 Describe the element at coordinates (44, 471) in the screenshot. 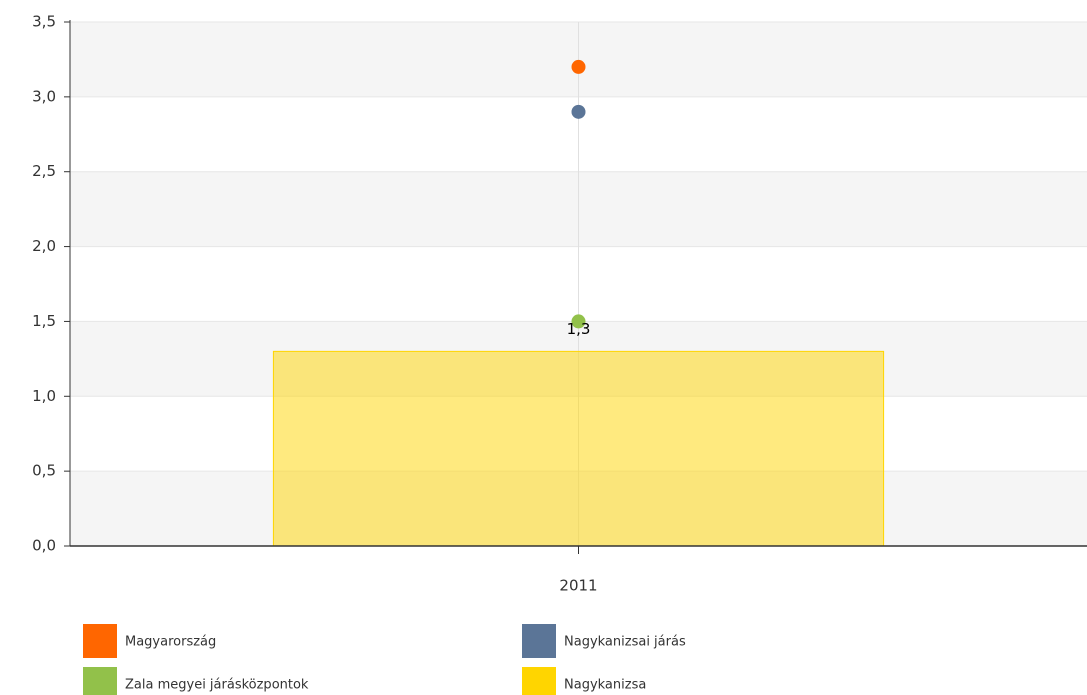

I see `y-tick-label: 0,5` at that location.